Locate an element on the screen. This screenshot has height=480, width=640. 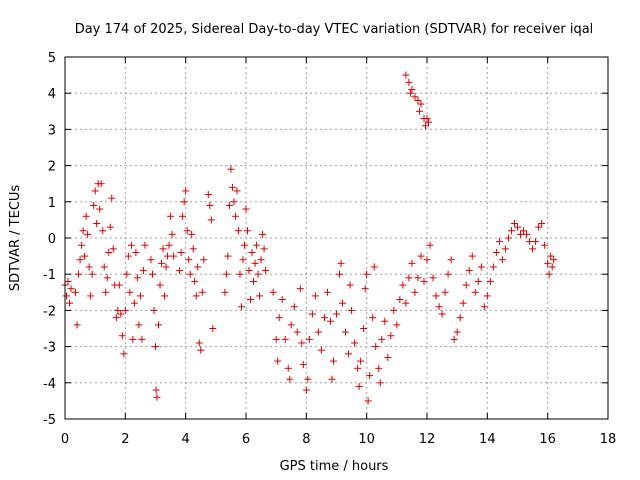
x-tick-label: 4 is located at coordinates (186, 439).